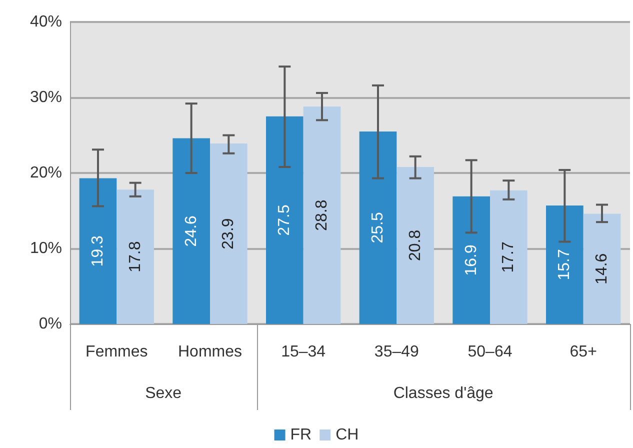  I want to click on data-label: 14.6, so click(602, 268).